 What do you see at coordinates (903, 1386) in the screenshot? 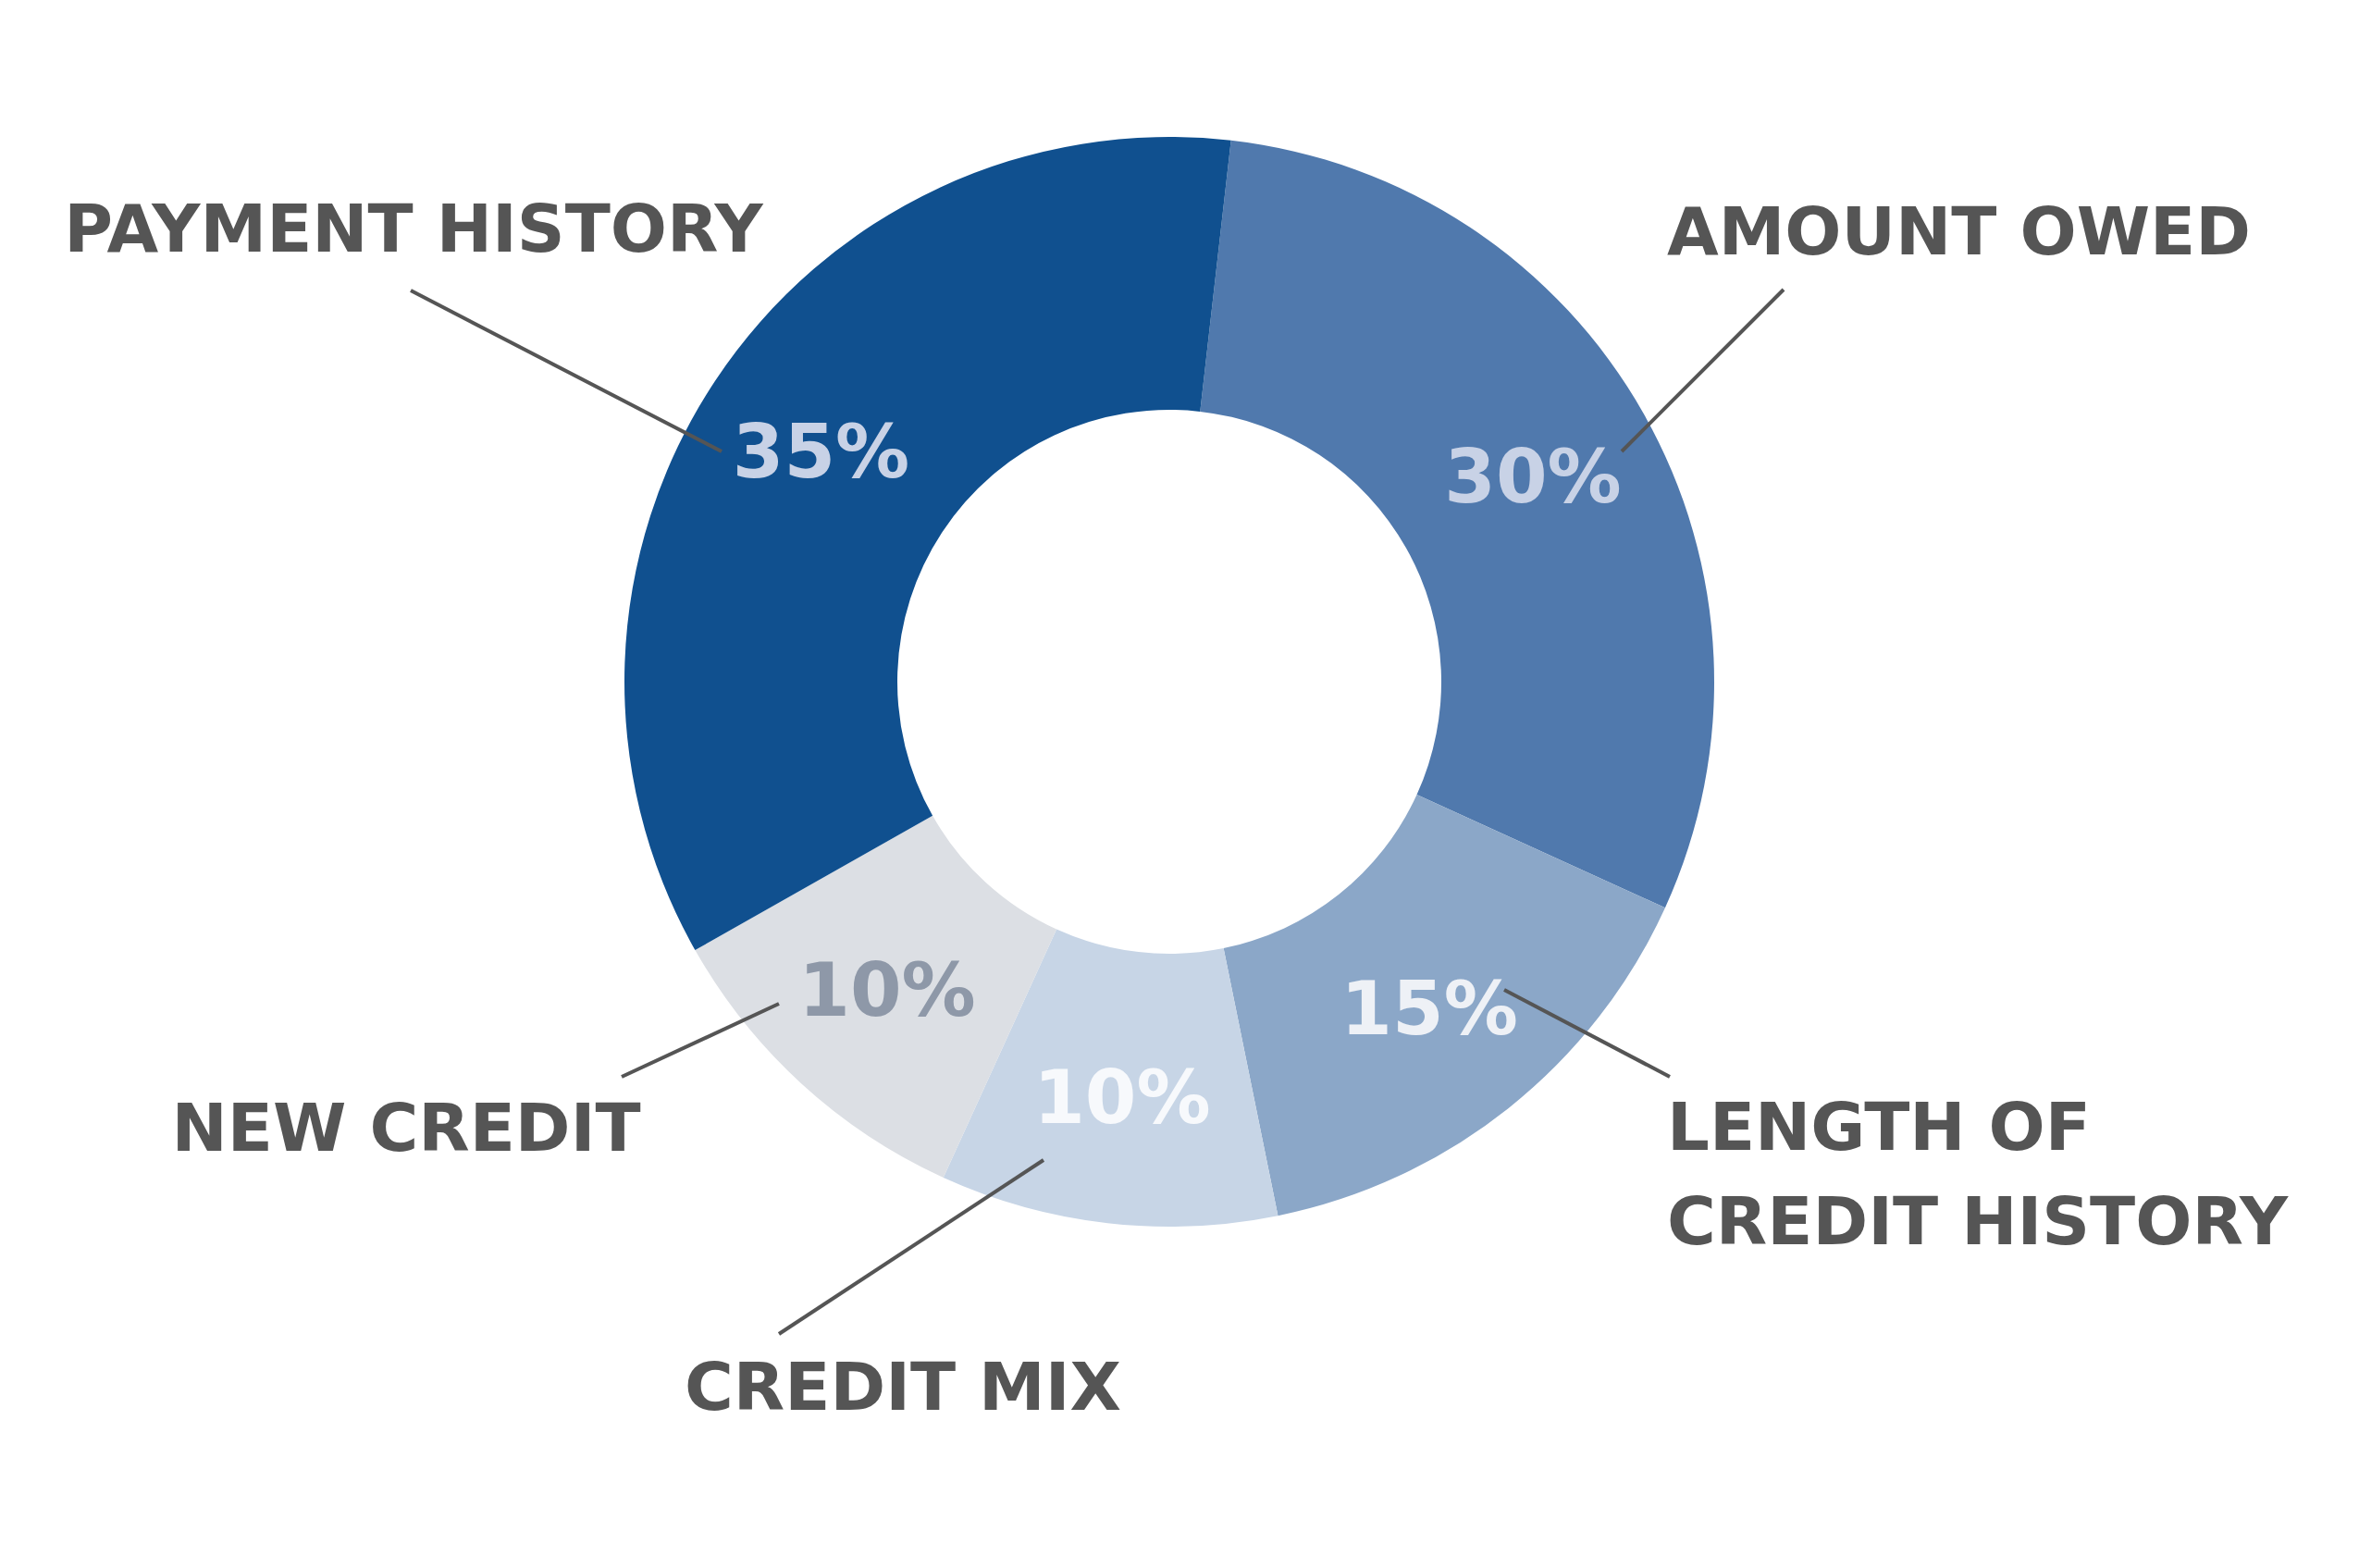
I see `slice-label: CREDIT MIX` at bounding box center [903, 1386].